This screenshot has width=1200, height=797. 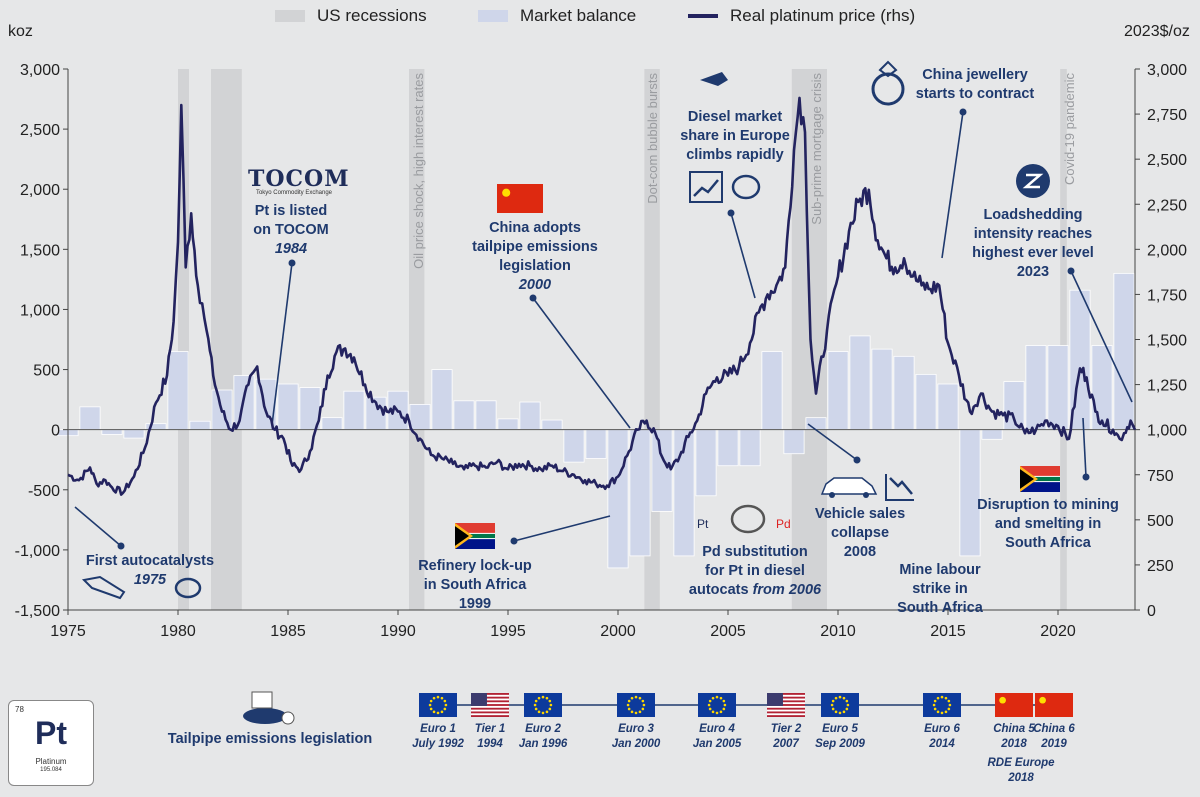 What do you see at coordinates (735, 117) in the screenshot?
I see `diesel-line1: Diesel market` at bounding box center [735, 117].